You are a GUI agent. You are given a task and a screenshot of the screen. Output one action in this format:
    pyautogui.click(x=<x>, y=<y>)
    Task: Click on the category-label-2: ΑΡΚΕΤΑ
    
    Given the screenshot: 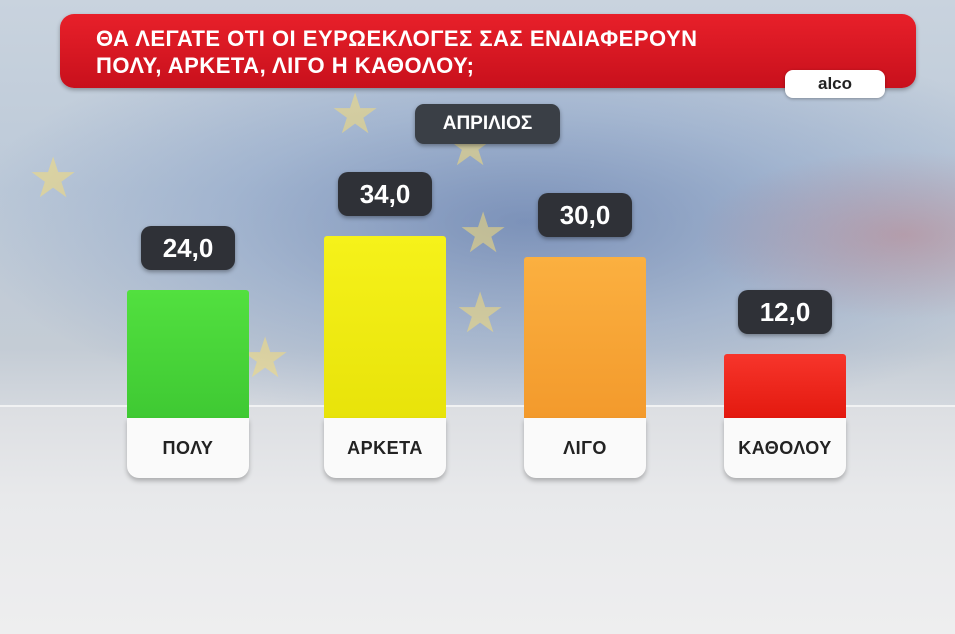 What is the action you would take?
    pyautogui.click(x=385, y=448)
    